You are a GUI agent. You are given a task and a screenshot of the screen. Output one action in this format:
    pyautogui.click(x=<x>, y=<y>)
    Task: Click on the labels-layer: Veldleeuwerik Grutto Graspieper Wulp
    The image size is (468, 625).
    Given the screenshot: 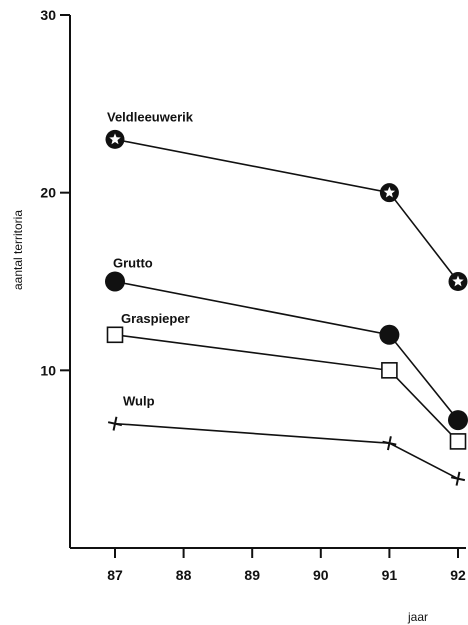 What is the action you would take?
    pyautogui.click(x=150, y=258)
    